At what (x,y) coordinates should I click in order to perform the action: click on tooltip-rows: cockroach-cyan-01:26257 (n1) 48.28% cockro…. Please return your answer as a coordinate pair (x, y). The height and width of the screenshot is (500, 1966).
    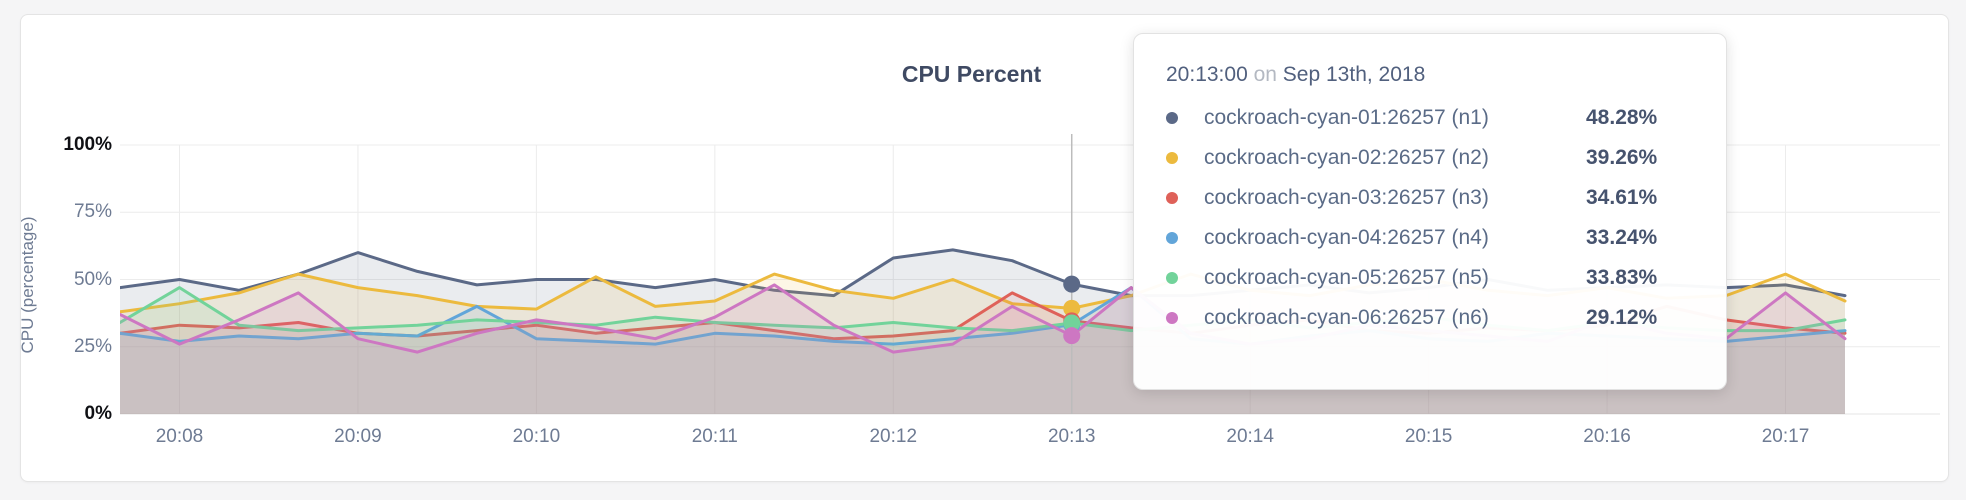
    Looking at the image, I should click on (1431, 218).